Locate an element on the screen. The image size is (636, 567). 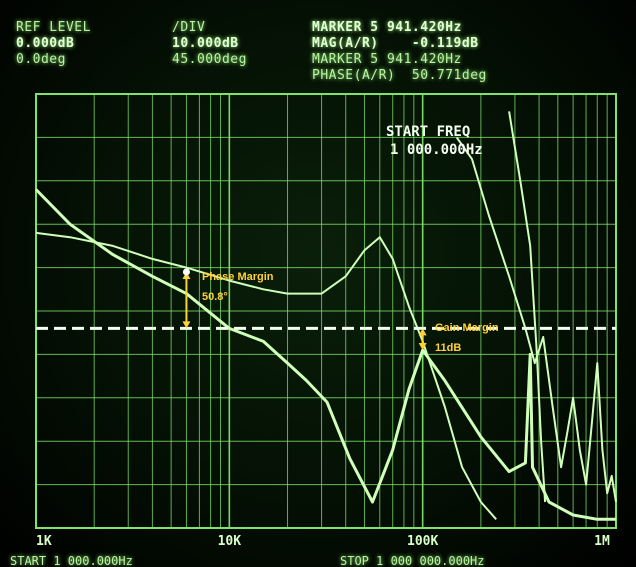
phase-margin-value: 50.8° is located at coordinates (215, 297).